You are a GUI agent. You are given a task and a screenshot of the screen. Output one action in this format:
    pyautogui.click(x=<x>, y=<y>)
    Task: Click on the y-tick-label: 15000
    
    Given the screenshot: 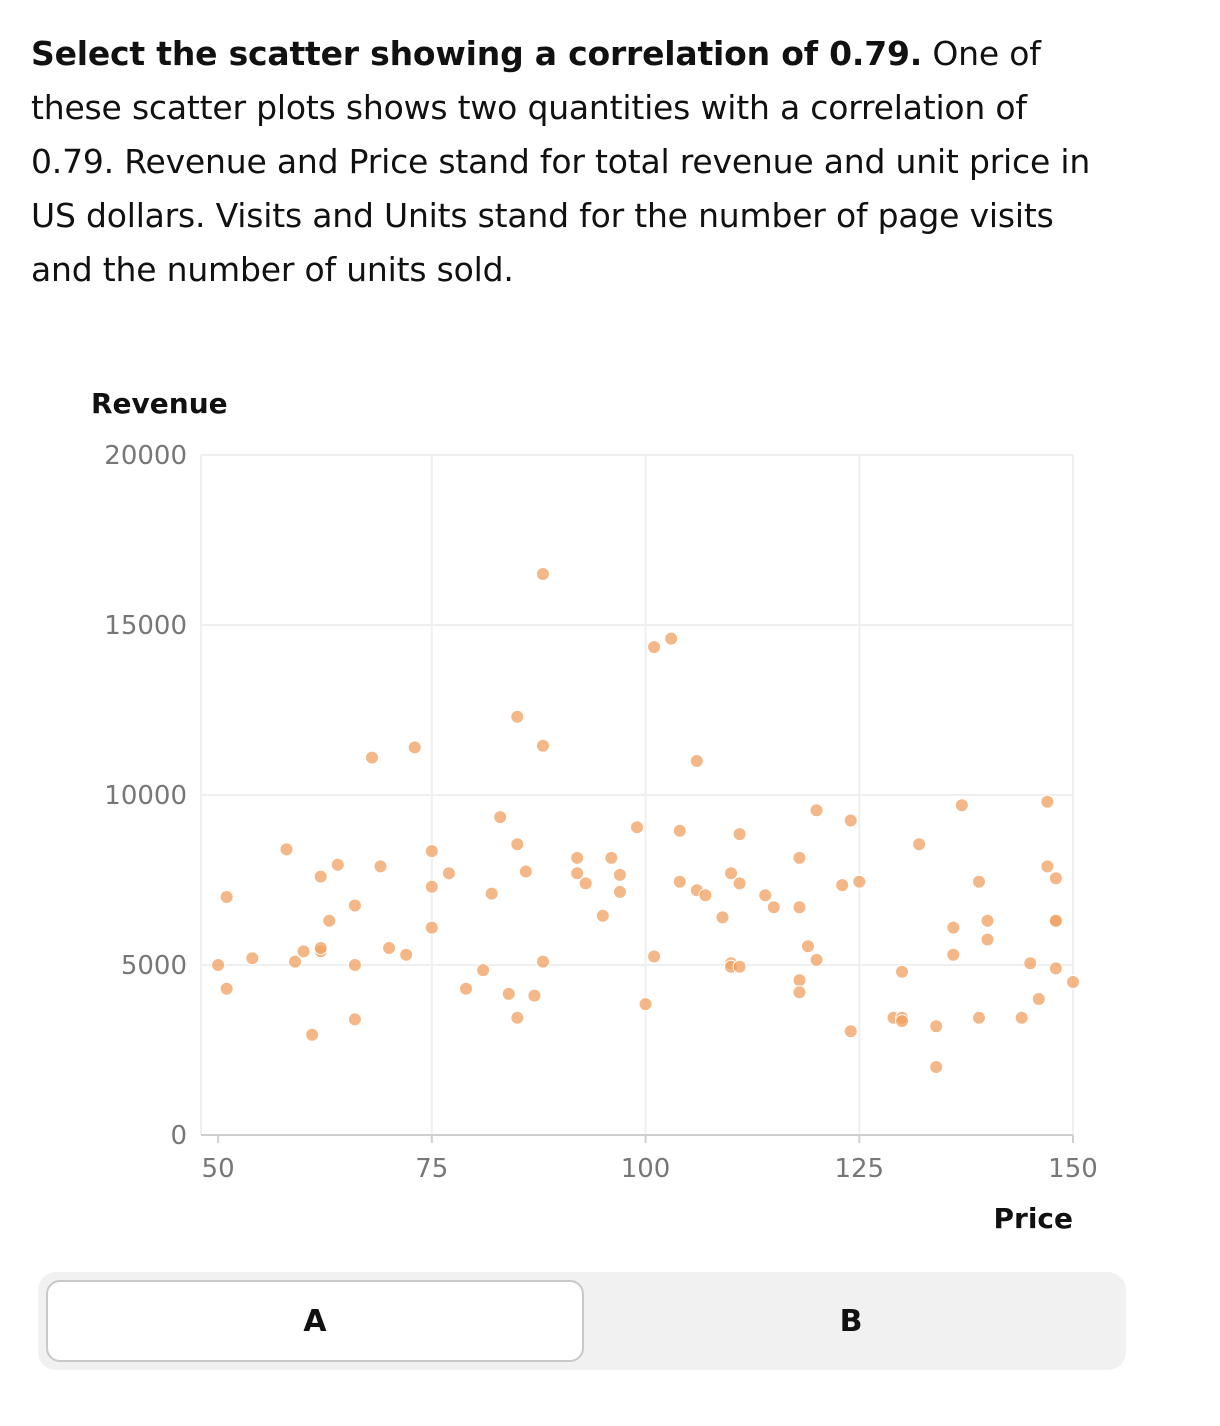 What is the action you would take?
    pyautogui.click(x=145, y=626)
    